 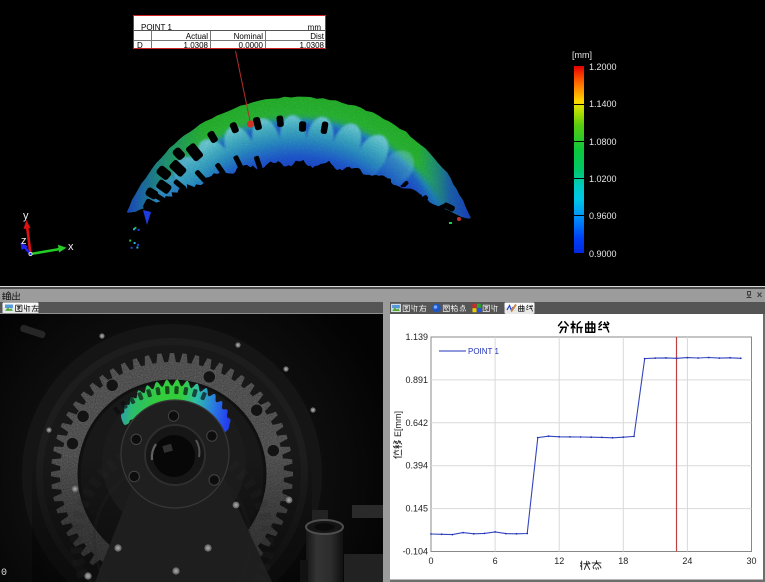 I want to click on svg-text: z, so click(x=24, y=241).